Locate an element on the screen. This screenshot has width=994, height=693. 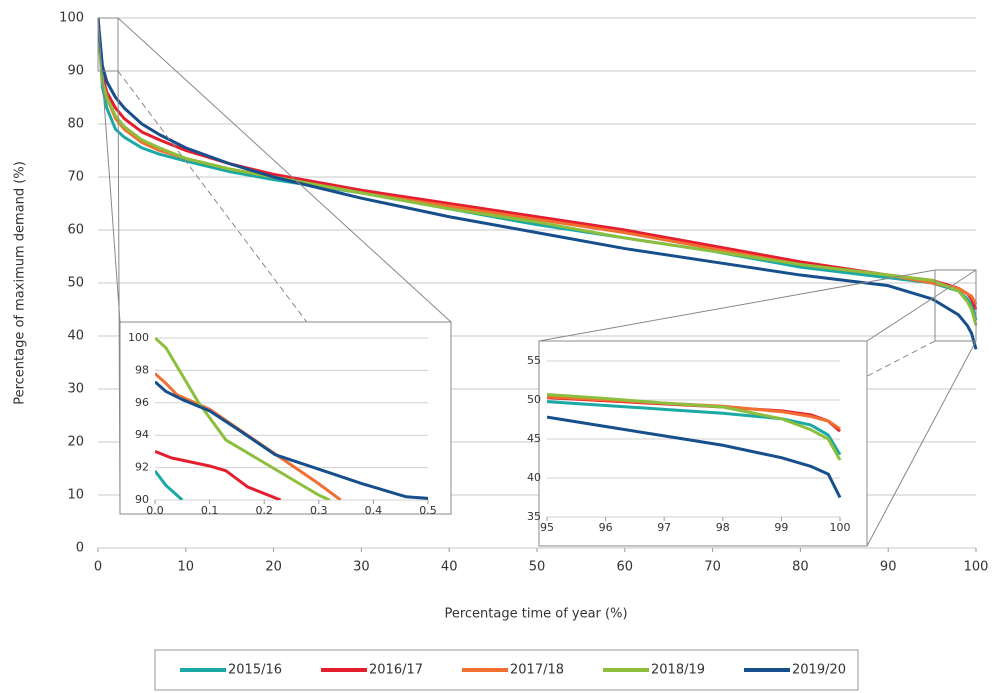
y-tick-label: 94 is located at coordinates (142, 434).